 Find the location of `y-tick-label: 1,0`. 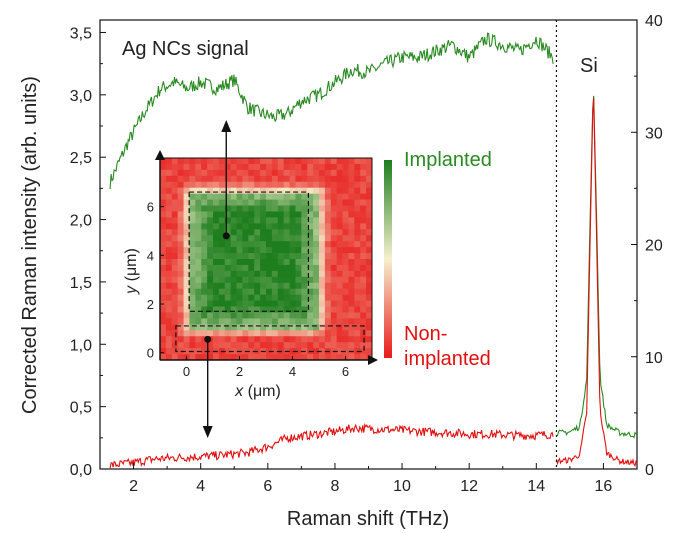

y-tick-label: 1,0 is located at coordinates (81, 345).